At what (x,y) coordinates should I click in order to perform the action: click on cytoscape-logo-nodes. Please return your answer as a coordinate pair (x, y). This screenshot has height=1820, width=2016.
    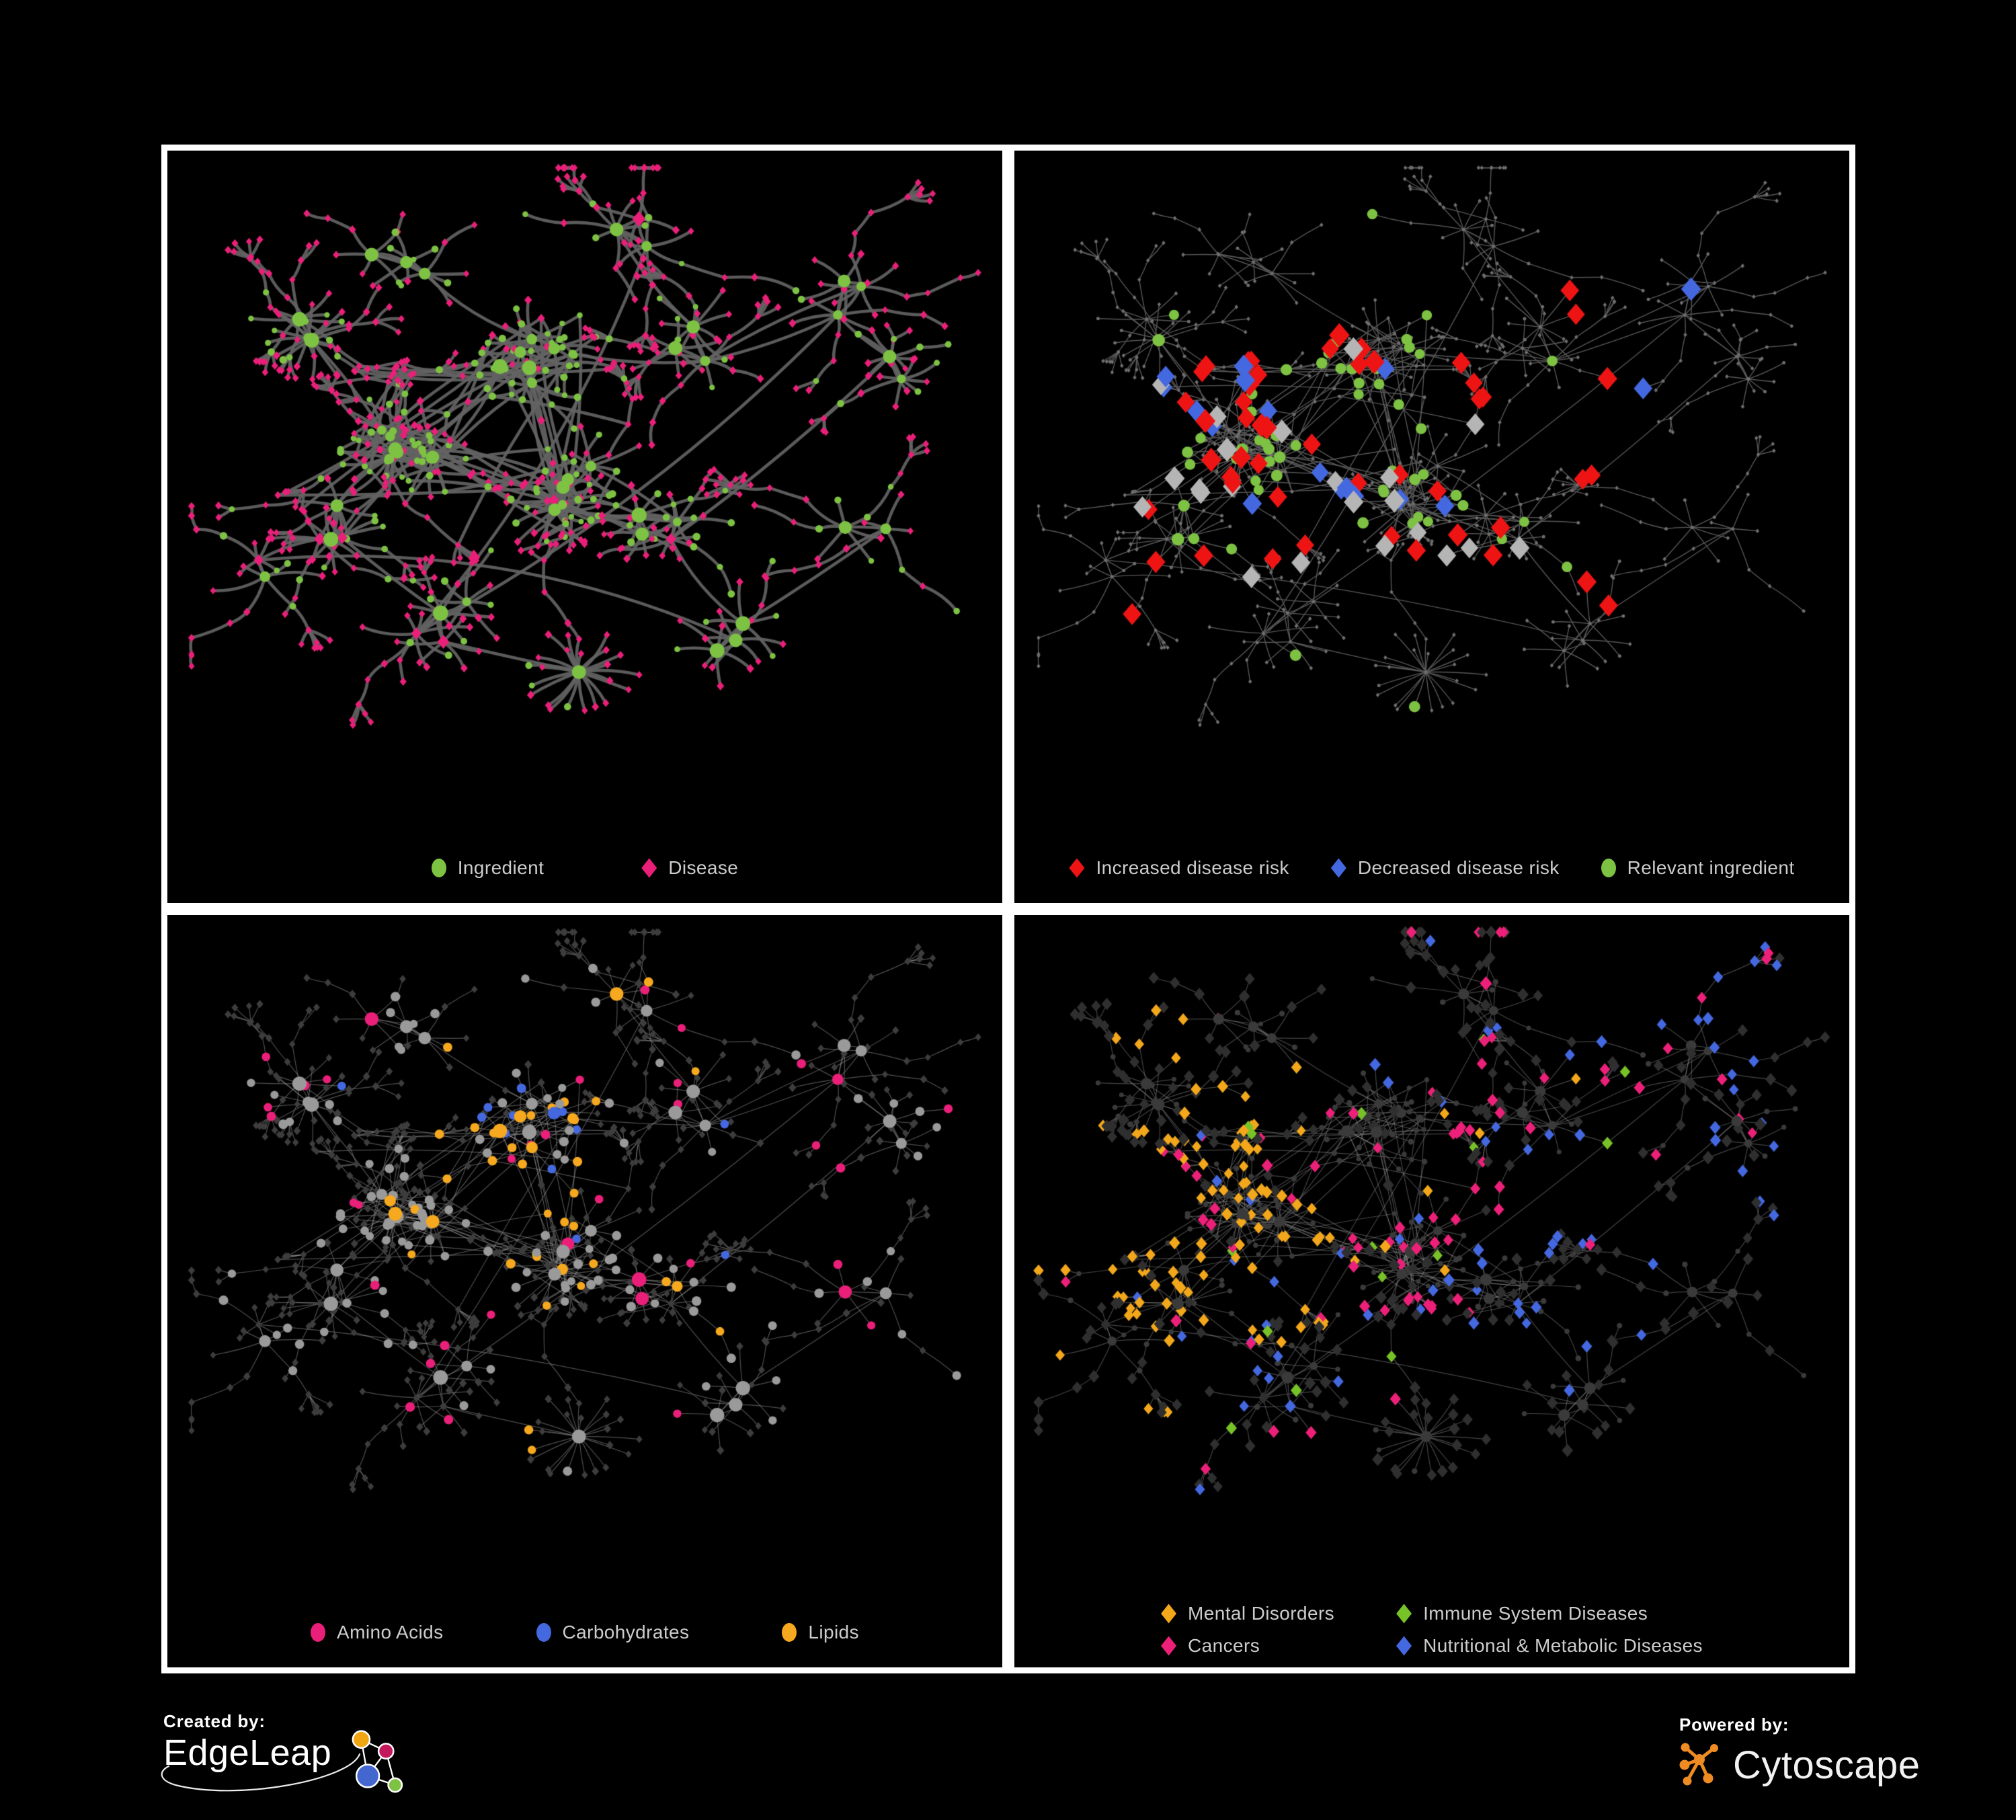
    Looking at the image, I should click on (1698, 1764).